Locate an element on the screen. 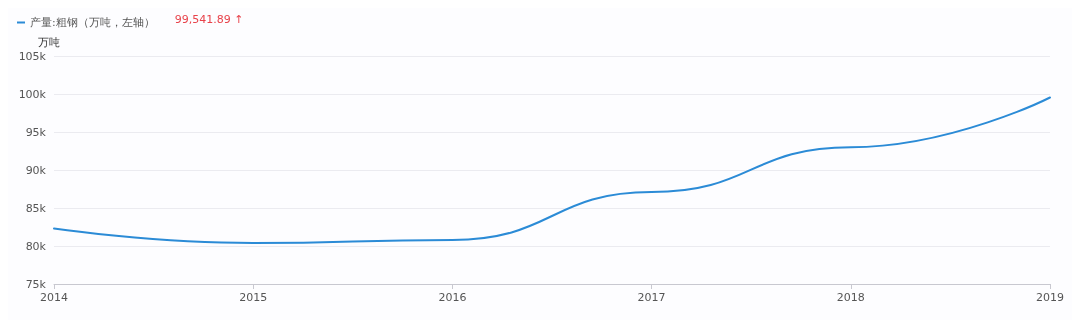  y-tick-label: 100k is located at coordinates (32, 94).